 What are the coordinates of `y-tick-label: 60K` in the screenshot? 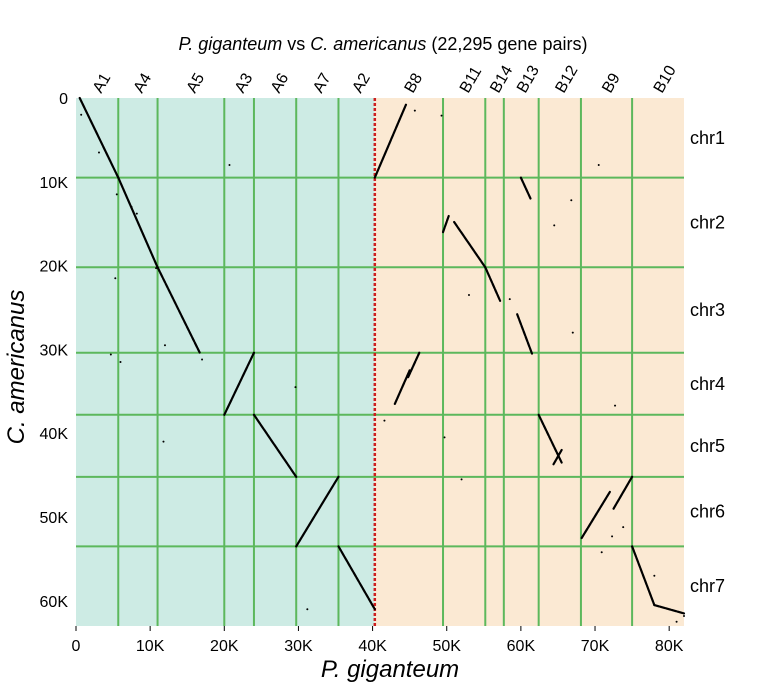 It's located at (54, 602).